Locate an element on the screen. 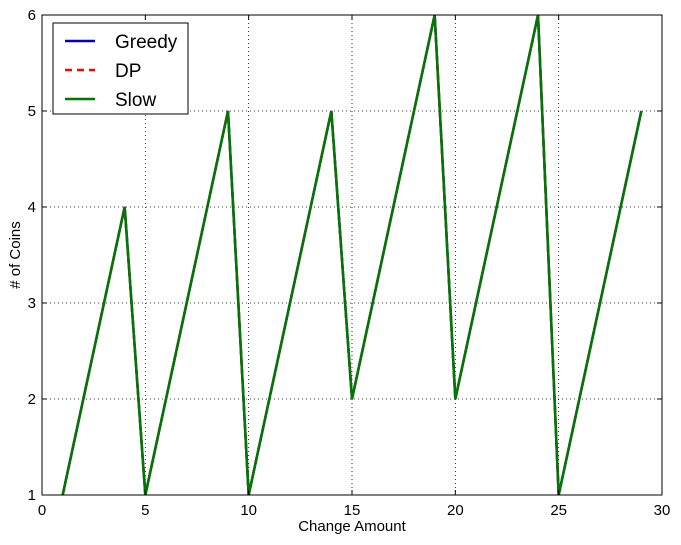 The width and height of the screenshot is (681, 545). legend-label-dp: DP is located at coordinates (128, 71).